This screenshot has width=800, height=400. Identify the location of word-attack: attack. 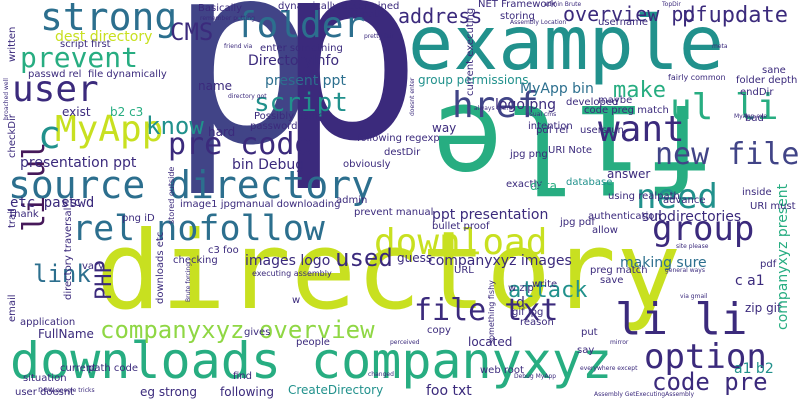
(548, 290).